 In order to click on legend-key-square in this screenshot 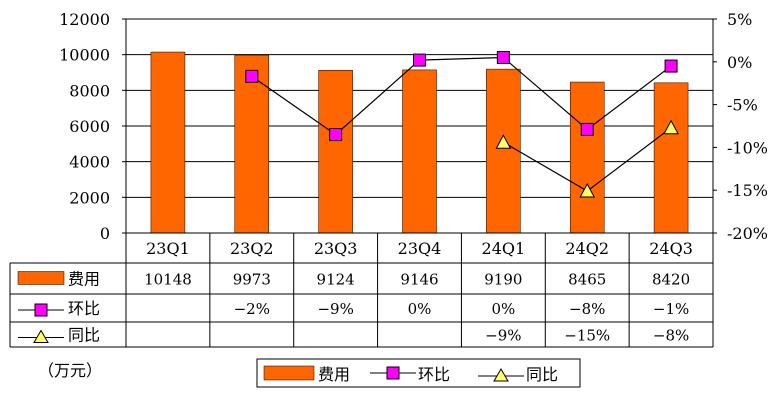, I will do `click(393, 373)`.